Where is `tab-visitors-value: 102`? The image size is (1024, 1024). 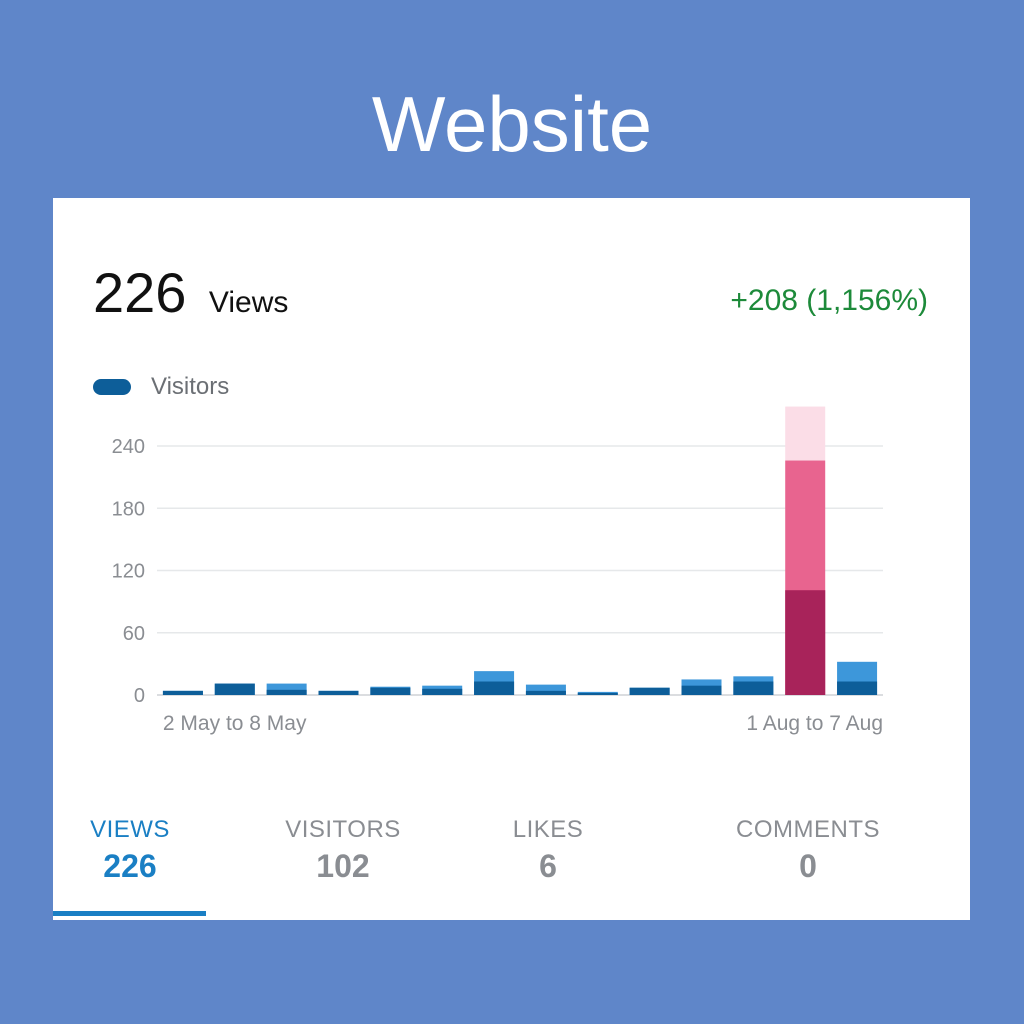 tab-visitors-value: 102 is located at coordinates (343, 866).